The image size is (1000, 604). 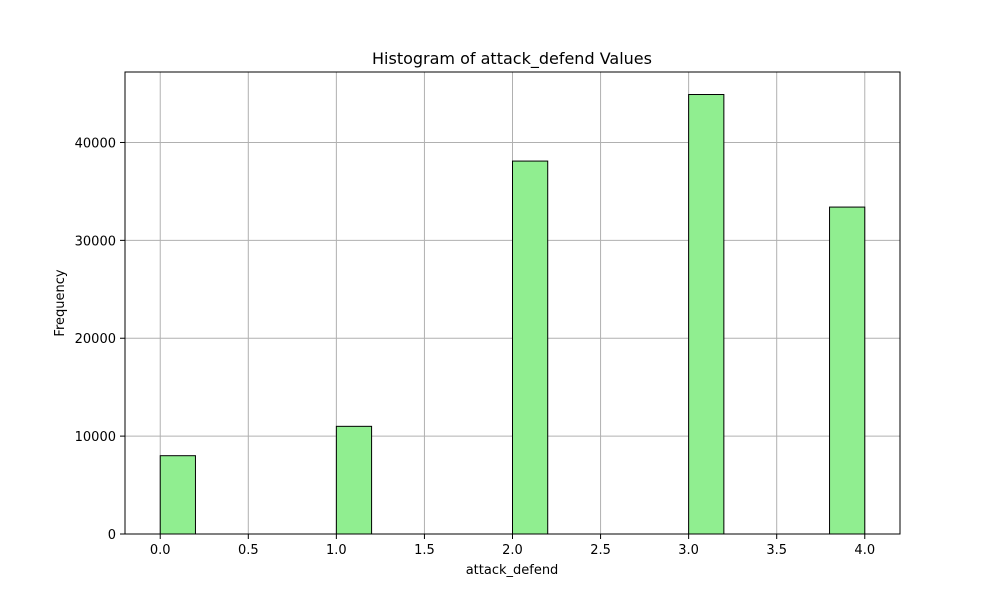 I want to click on y-tick-label: 10000, so click(x=95, y=437).